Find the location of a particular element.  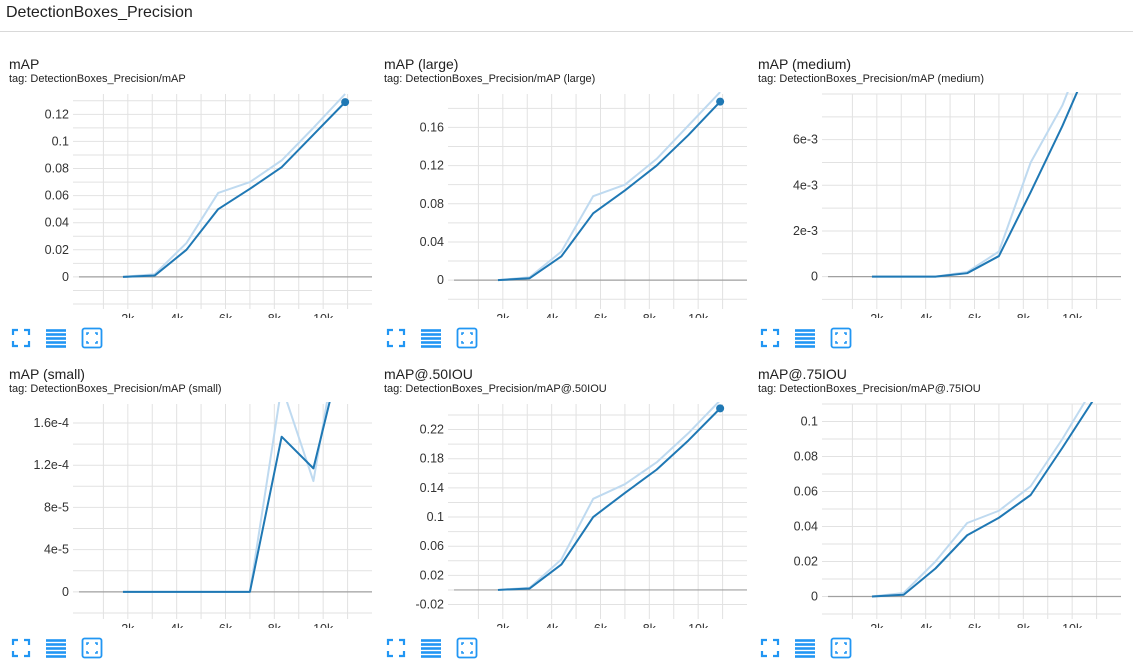

y-tick-label: 0.12 is located at coordinates (432, 166).